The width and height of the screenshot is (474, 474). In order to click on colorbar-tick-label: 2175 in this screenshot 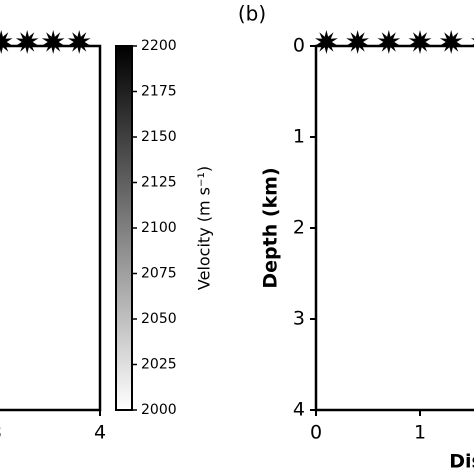, I will do `click(159, 92)`.